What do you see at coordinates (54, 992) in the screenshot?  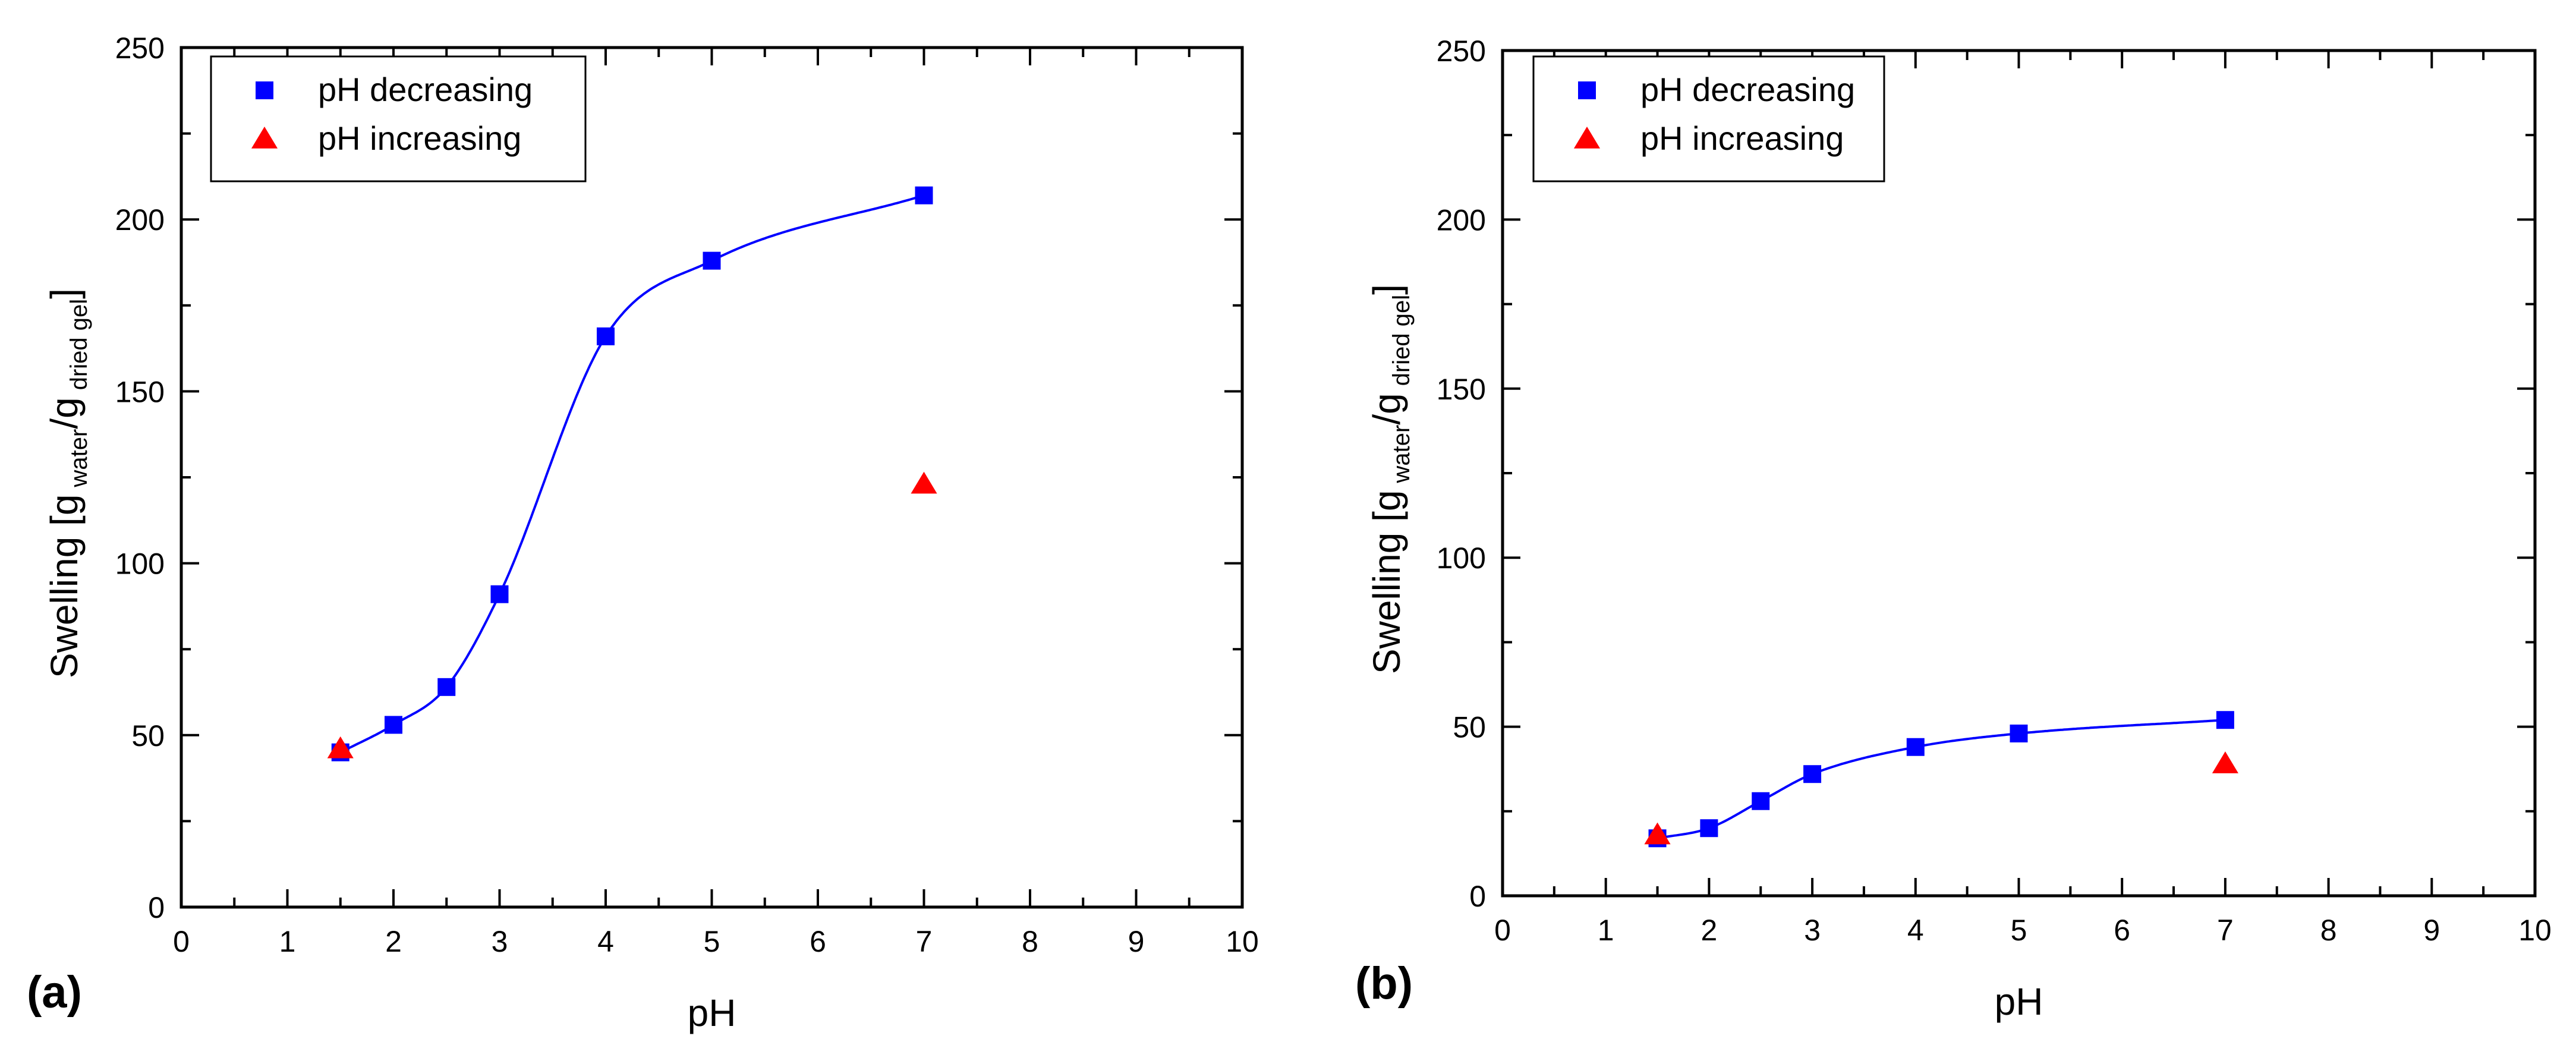 I see `panel-label: (a)` at bounding box center [54, 992].